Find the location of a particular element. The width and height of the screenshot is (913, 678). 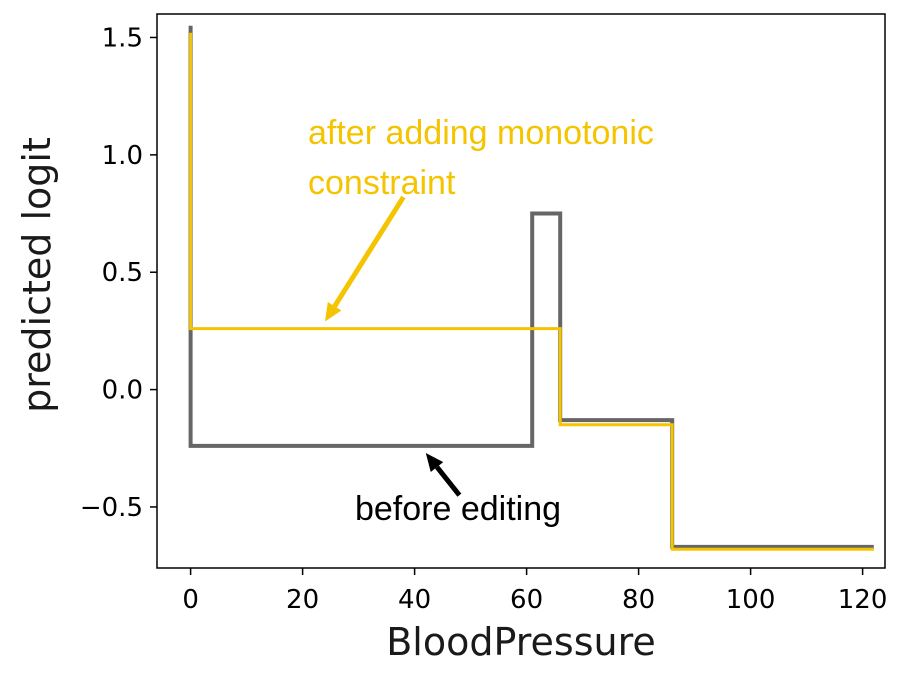

y-axis-label: predicted logit is located at coordinates (37, 275).